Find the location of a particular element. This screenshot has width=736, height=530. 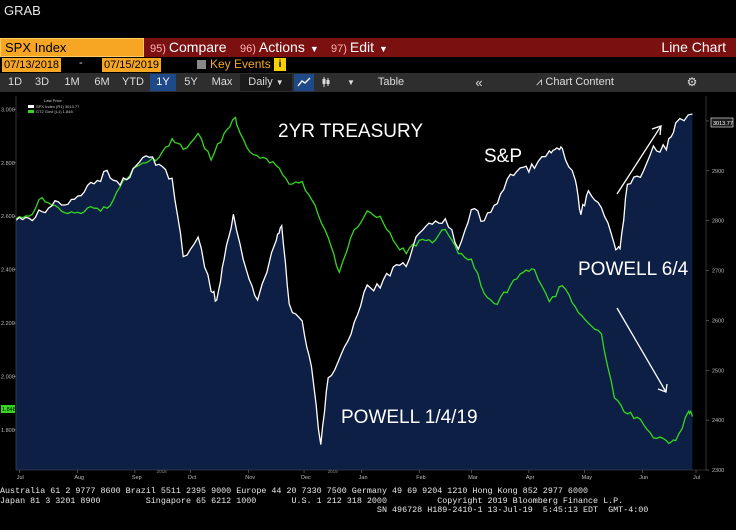

legend-swatch-gt2 is located at coordinates (31, 111).